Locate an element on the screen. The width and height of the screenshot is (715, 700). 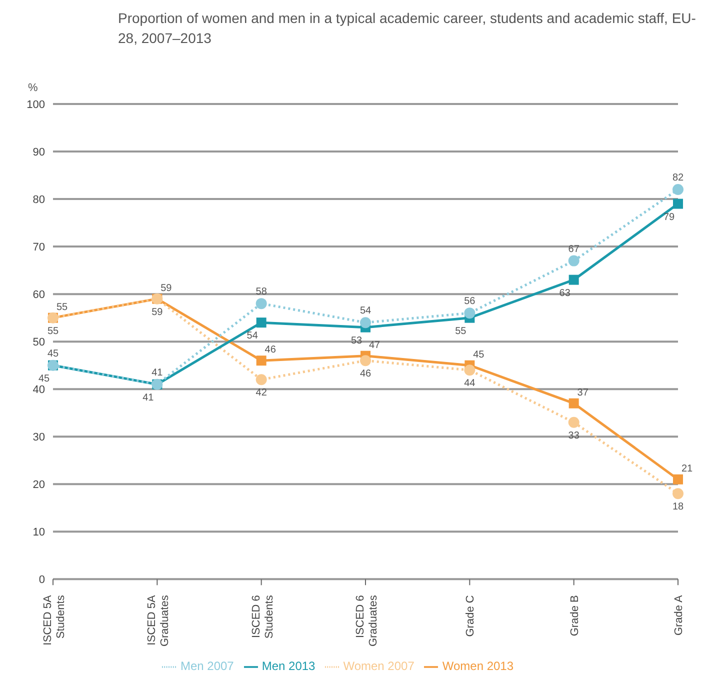
data-label: 44 is located at coordinates (470, 384).